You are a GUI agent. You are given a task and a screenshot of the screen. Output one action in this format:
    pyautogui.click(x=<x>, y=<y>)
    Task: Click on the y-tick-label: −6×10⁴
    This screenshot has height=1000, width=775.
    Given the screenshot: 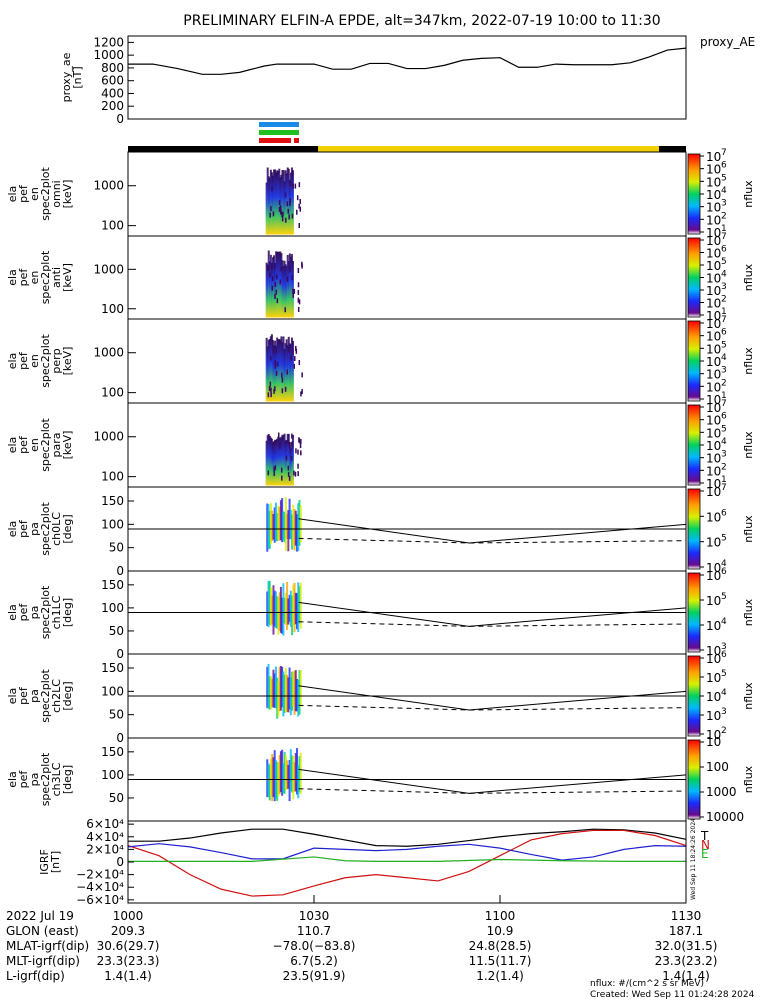 What is the action you would take?
    pyautogui.click(x=100, y=900)
    